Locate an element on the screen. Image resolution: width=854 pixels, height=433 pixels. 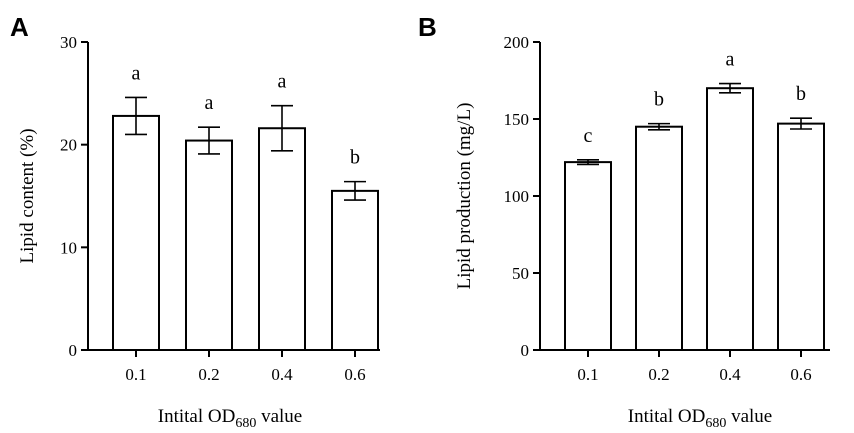
panel-a-significance-label-0.1: a is located at coordinates (136, 73).